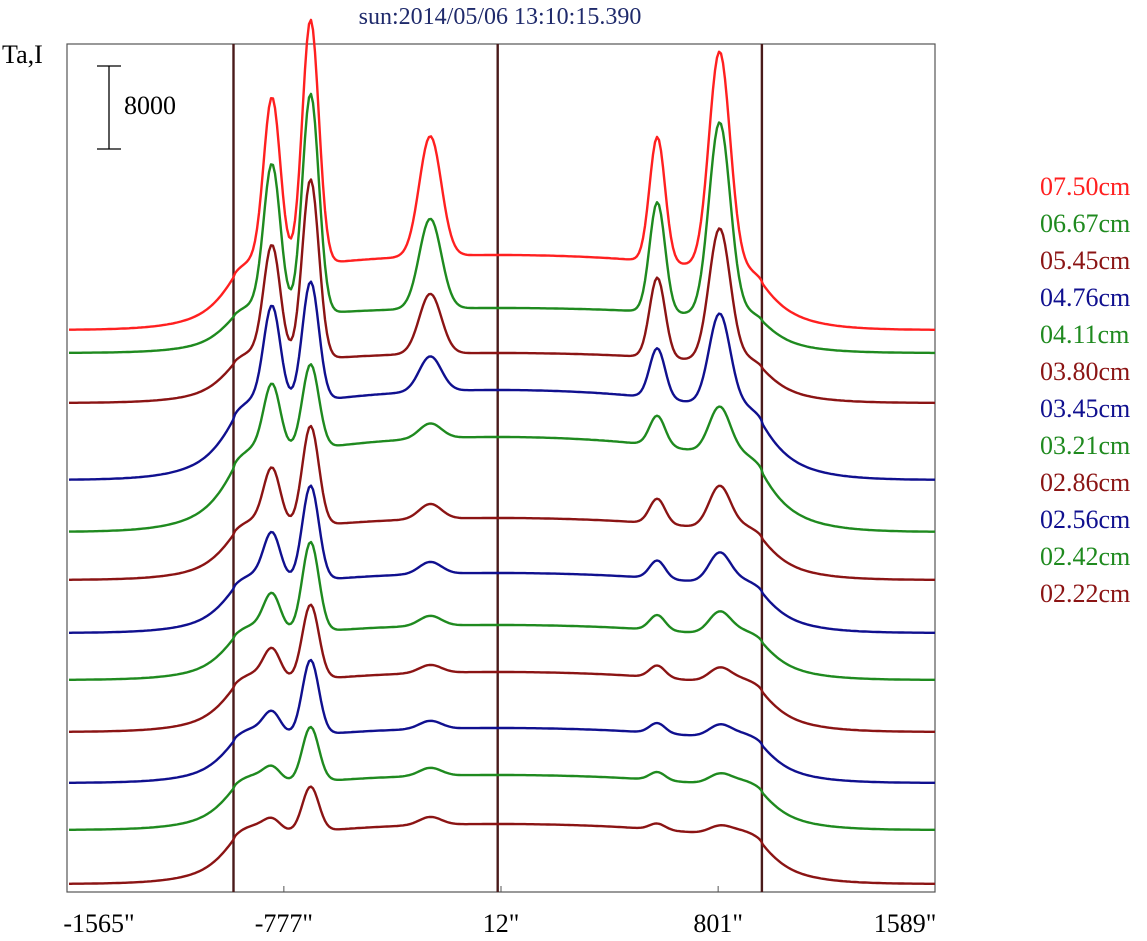 The width and height of the screenshot is (1147, 941). What do you see at coordinates (98, 923) in the screenshot?
I see `x-tick-label-0: -1565"` at bounding box center [98, 923].